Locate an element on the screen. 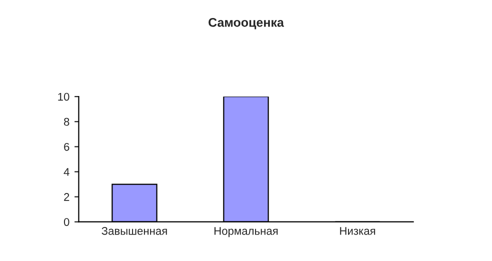  y-tick-label: 10 is located at coordinates (64, 96).